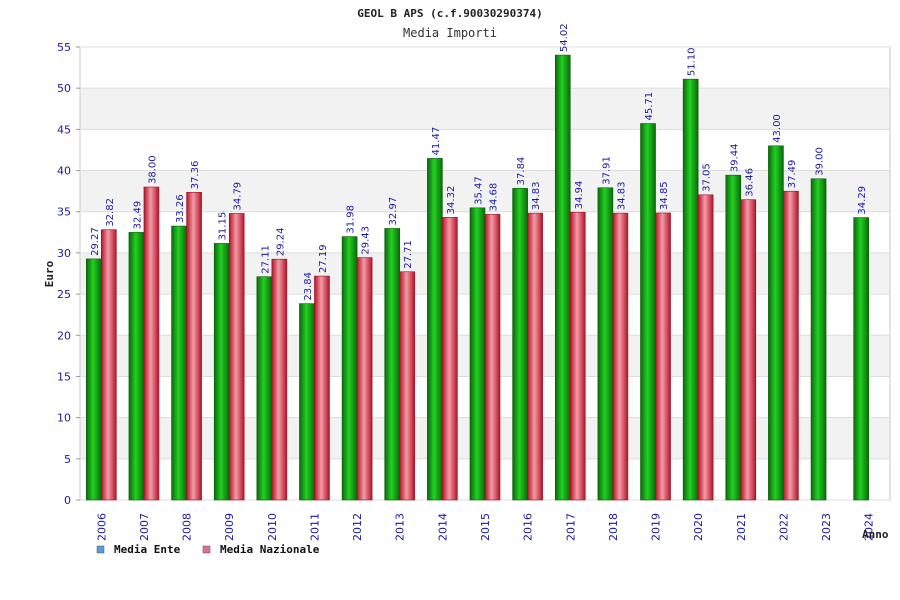 This screenshot has width=900, height=600. I want to click on data-label: 34.94, so click(579, 195).